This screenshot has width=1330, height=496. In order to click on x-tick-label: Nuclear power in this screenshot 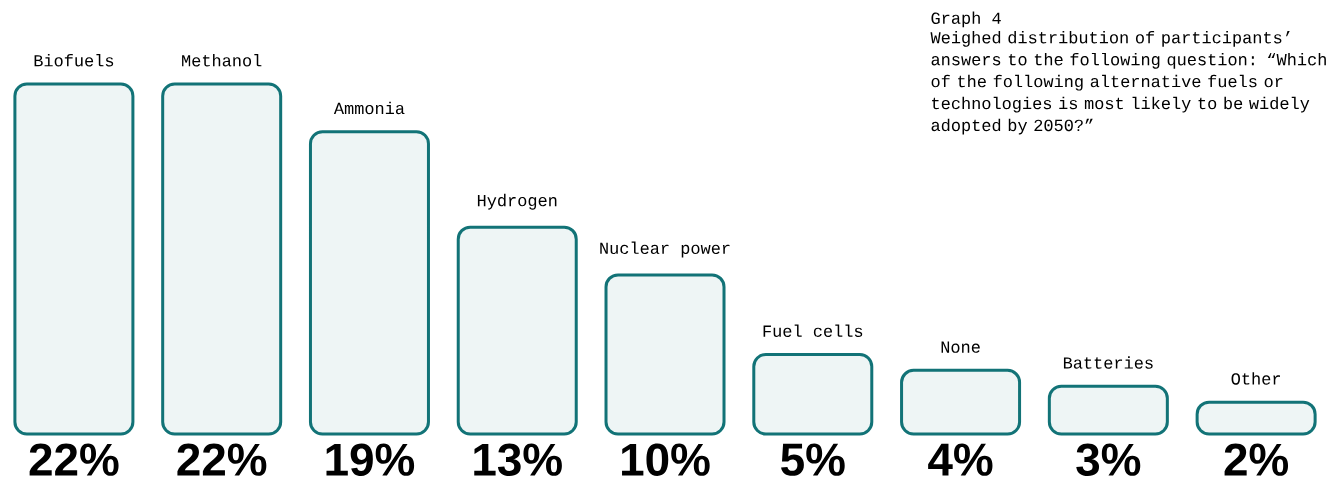, I will do `click(665, 249)`.